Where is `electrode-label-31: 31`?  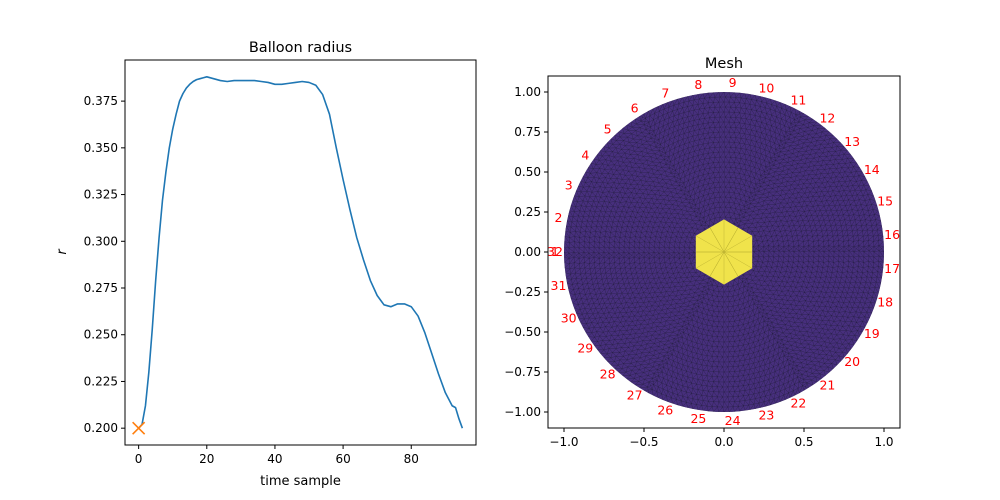 electrode-label-31: 31 is located at coordinates (559, 285).